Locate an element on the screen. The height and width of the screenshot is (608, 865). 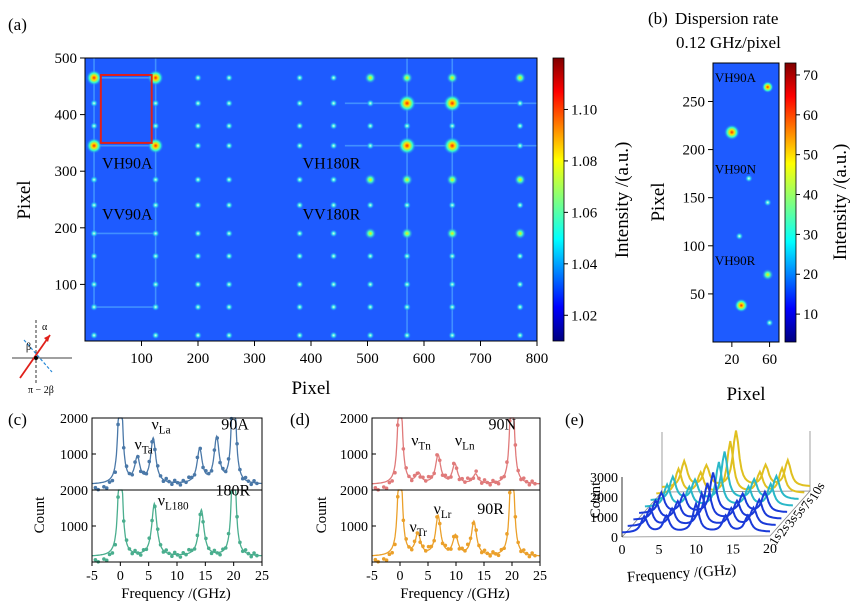
heatmap-b-ytick: 50 is located at coordinates (697, 295).